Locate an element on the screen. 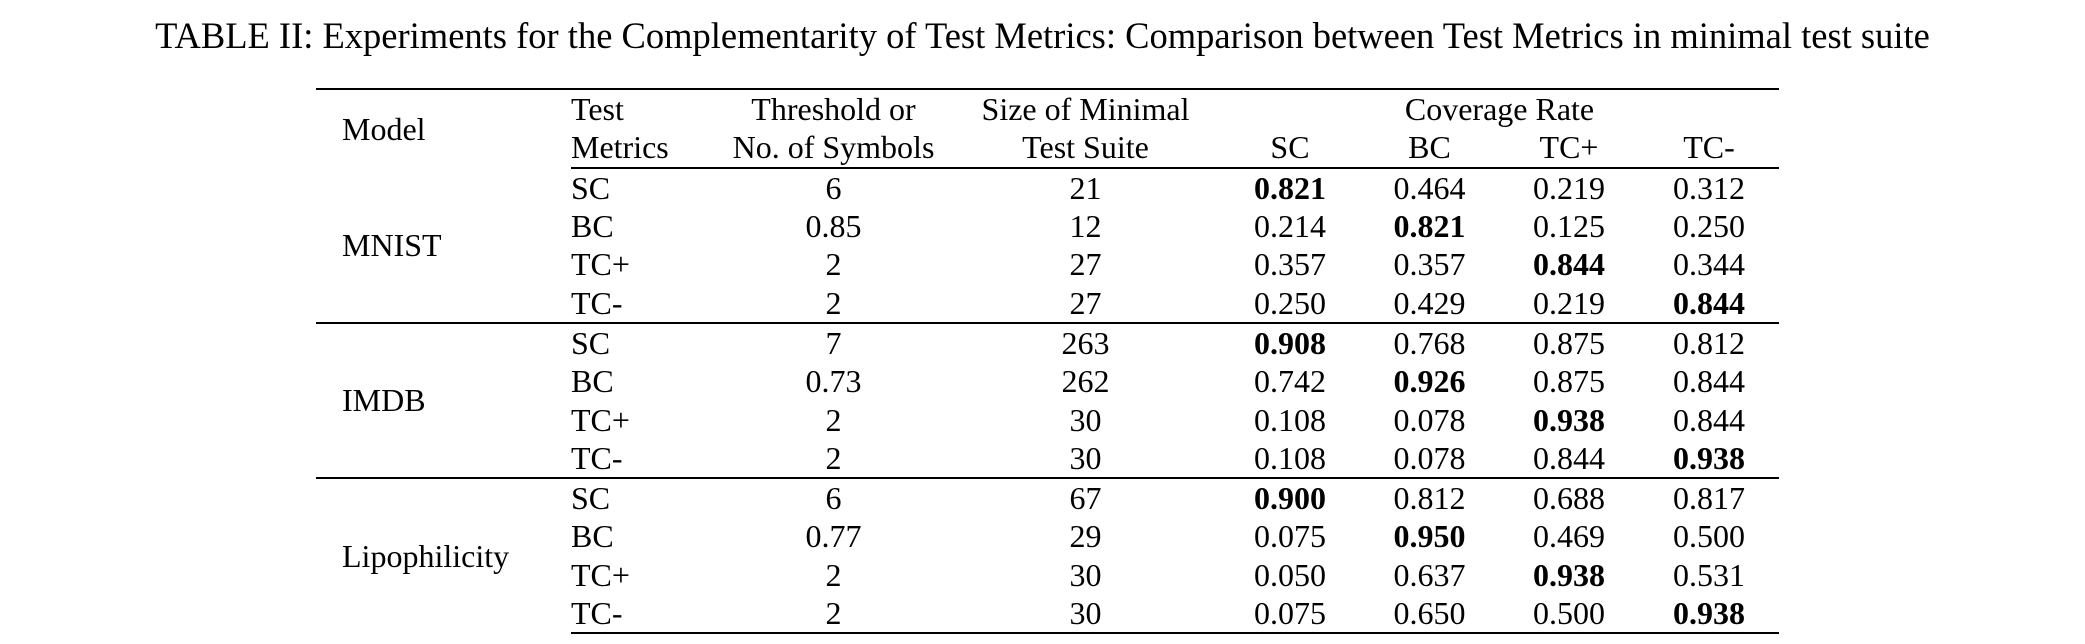 This screenshot has width=2085, height=644. header-size-line2: Test Suite is located at coordinates (1085, 148).